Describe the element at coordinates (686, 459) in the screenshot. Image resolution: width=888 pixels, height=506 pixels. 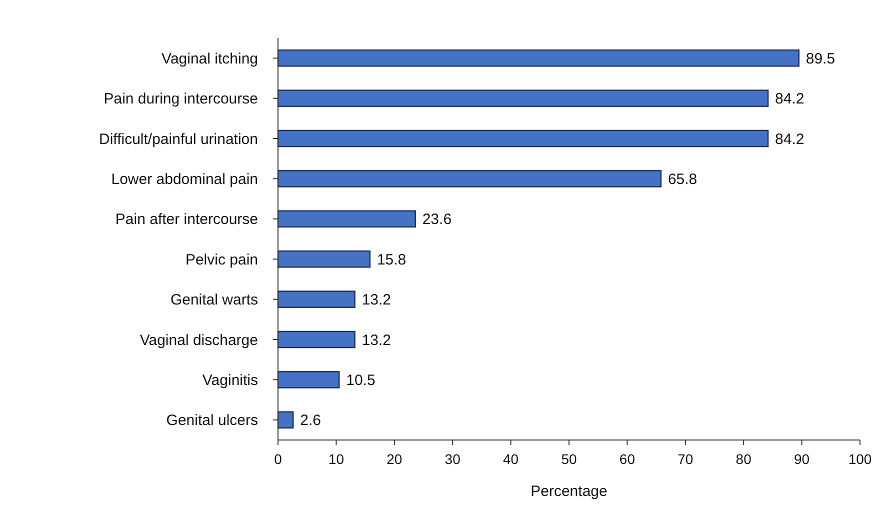
I see `x-tick-label: 70` at that location.